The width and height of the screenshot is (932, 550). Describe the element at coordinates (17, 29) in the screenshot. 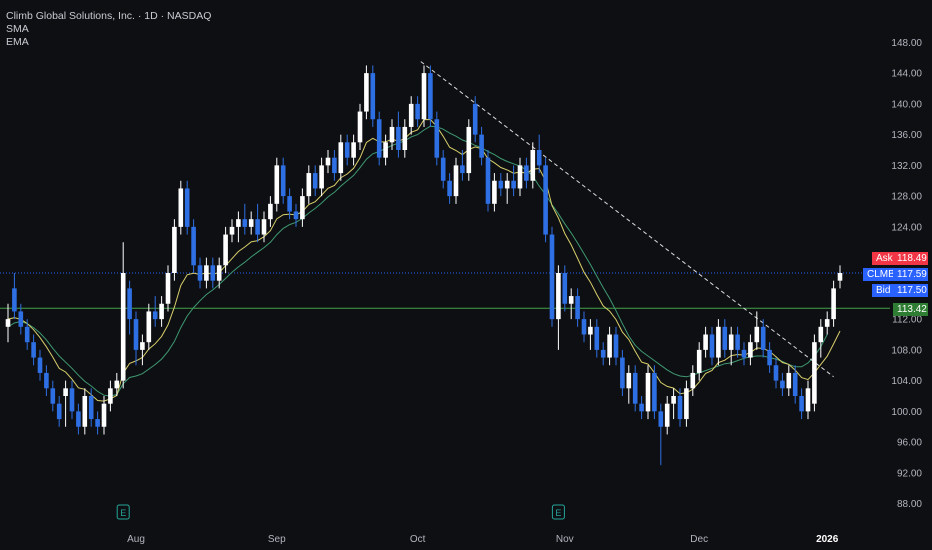

I see `sma-indicator-label: SMA` at that location.